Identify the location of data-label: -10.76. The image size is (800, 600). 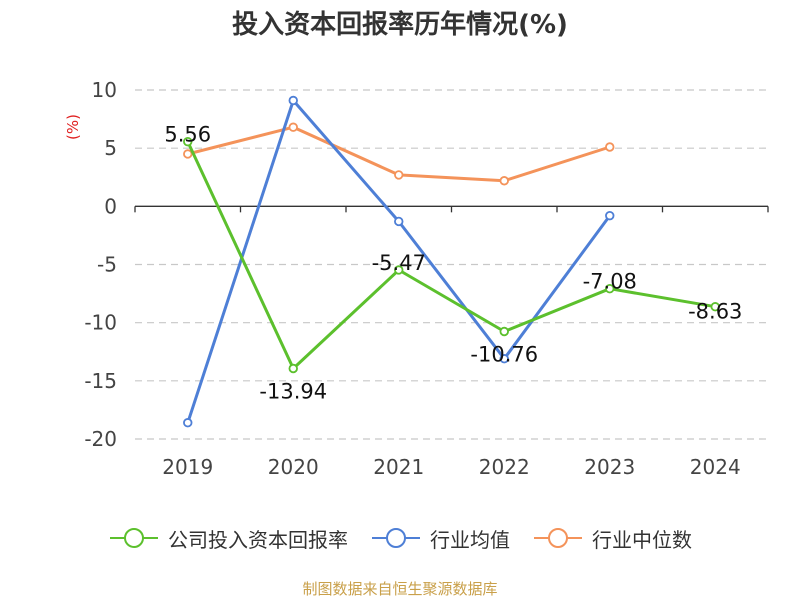
(504, 355).